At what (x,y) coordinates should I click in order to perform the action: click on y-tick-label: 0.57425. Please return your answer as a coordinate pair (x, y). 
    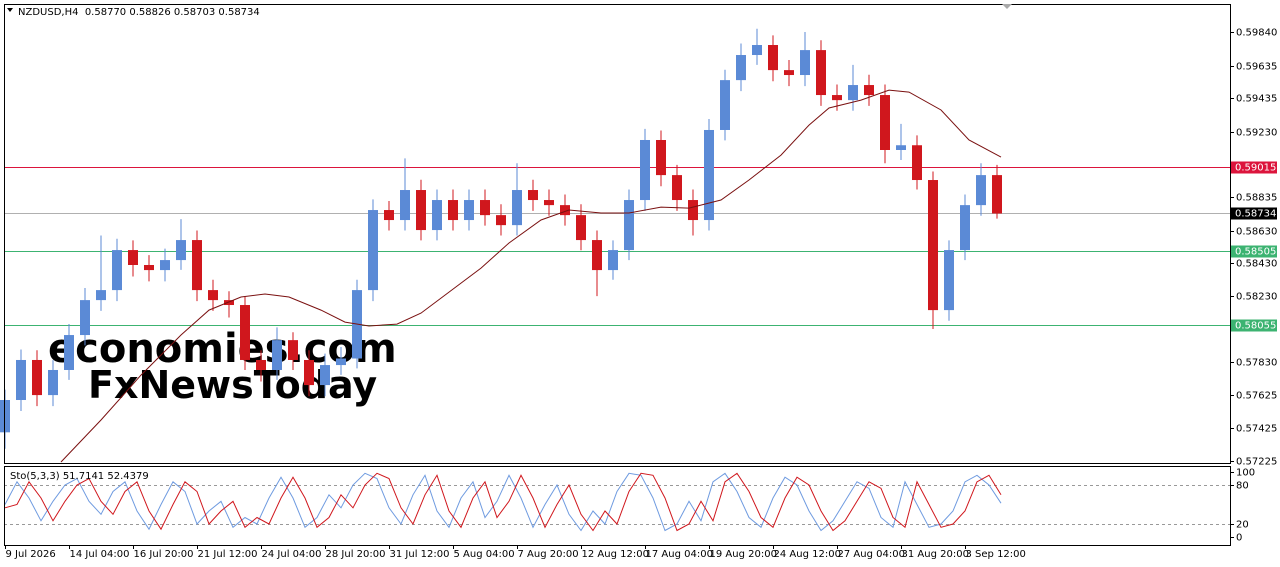
    Looking at the image, I should click on (1256, 429).